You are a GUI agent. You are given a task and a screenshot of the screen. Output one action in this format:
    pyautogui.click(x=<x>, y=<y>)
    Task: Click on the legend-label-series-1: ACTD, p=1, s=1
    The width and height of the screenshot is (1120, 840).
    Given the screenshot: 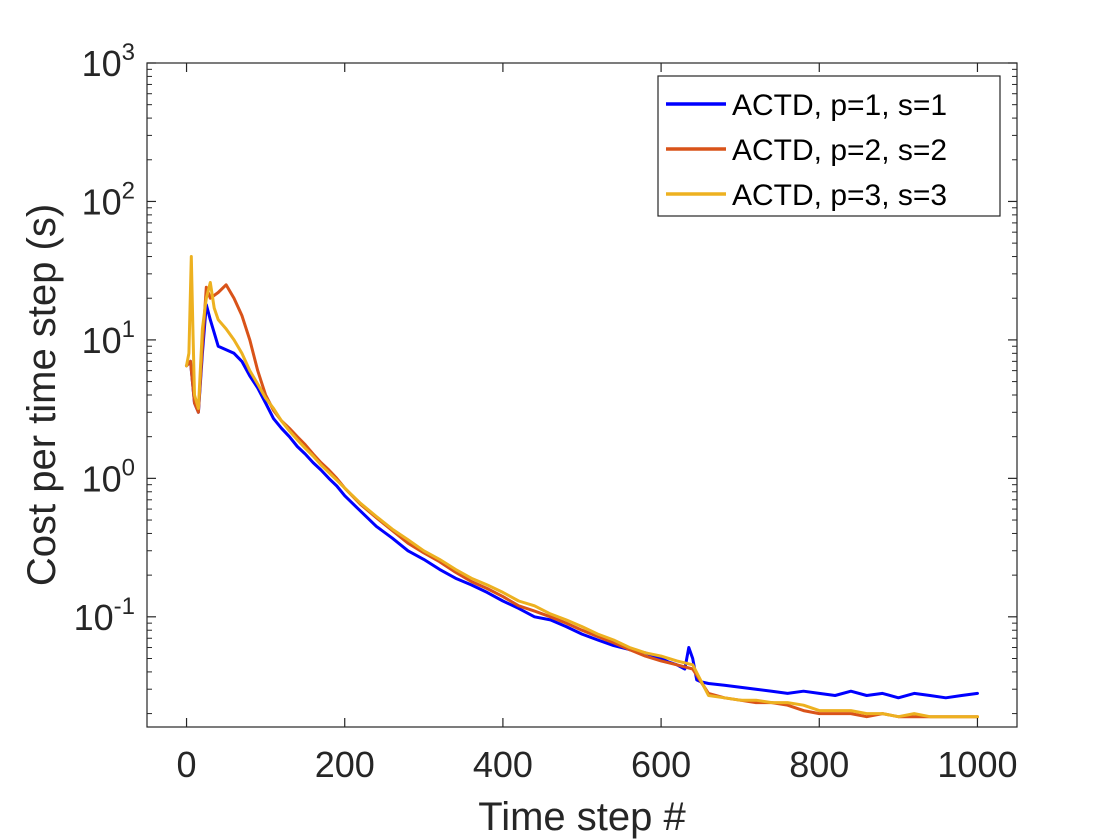 What is the action you would take?
    pyautogui.click(x=839, y=105)
    